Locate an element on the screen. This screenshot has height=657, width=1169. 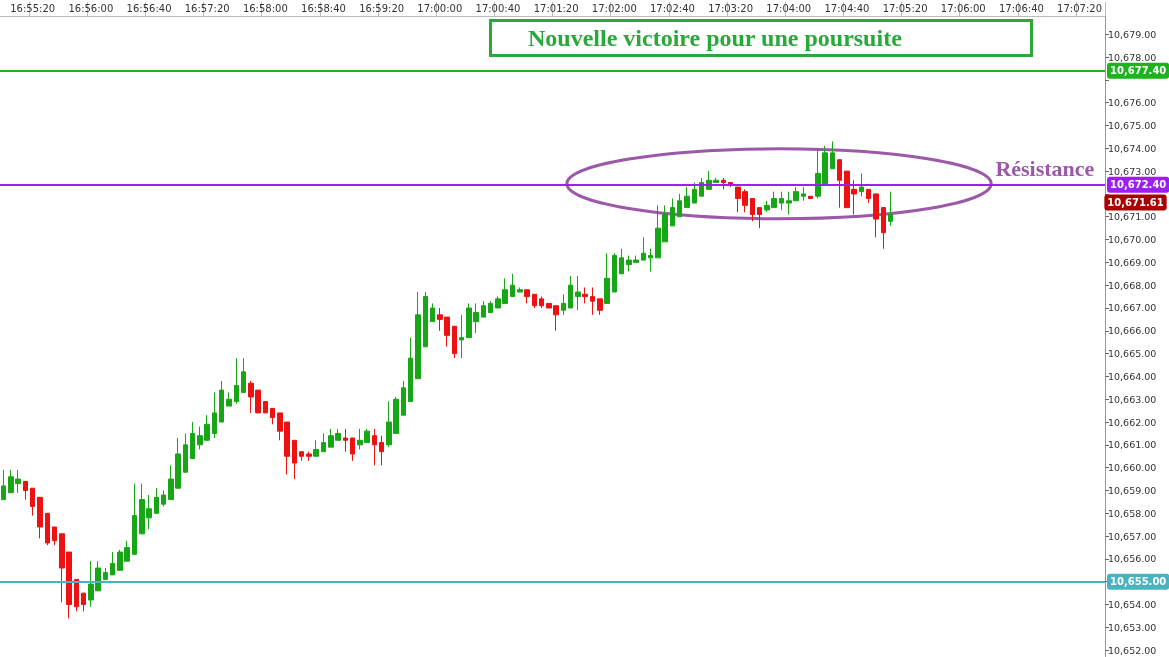
y-tick-label: 10,654.00 is located at coordinates (1132, 605).